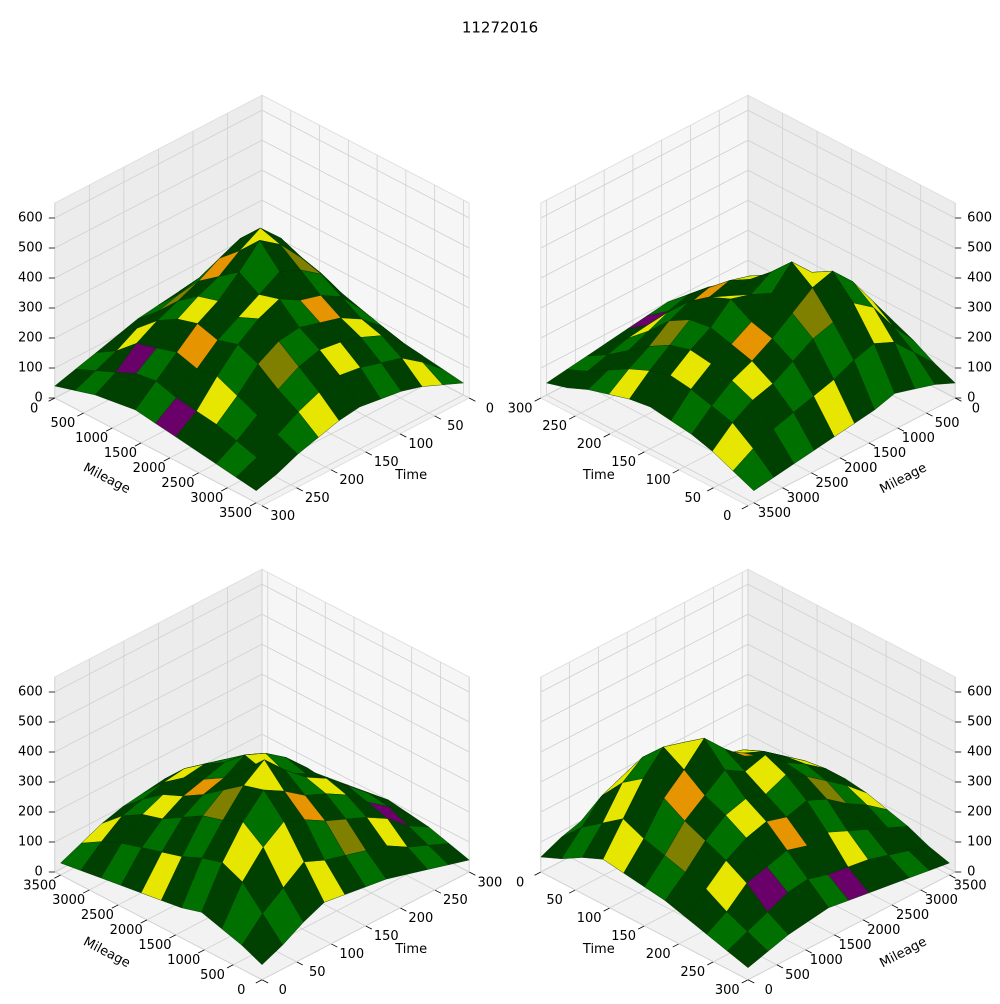 This screenshot has height=1004, width=1000. Describe the element at coordinates (727, 516) in the screenshot. I see `x-tick-label: 0` at that location.